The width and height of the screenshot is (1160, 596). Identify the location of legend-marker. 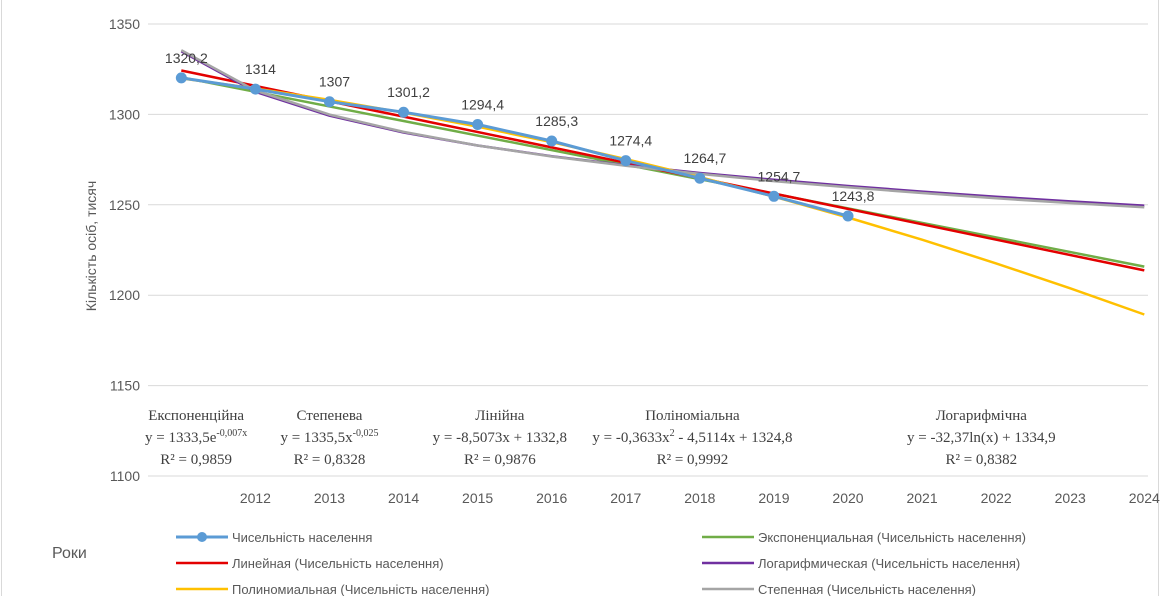
(202, 537).